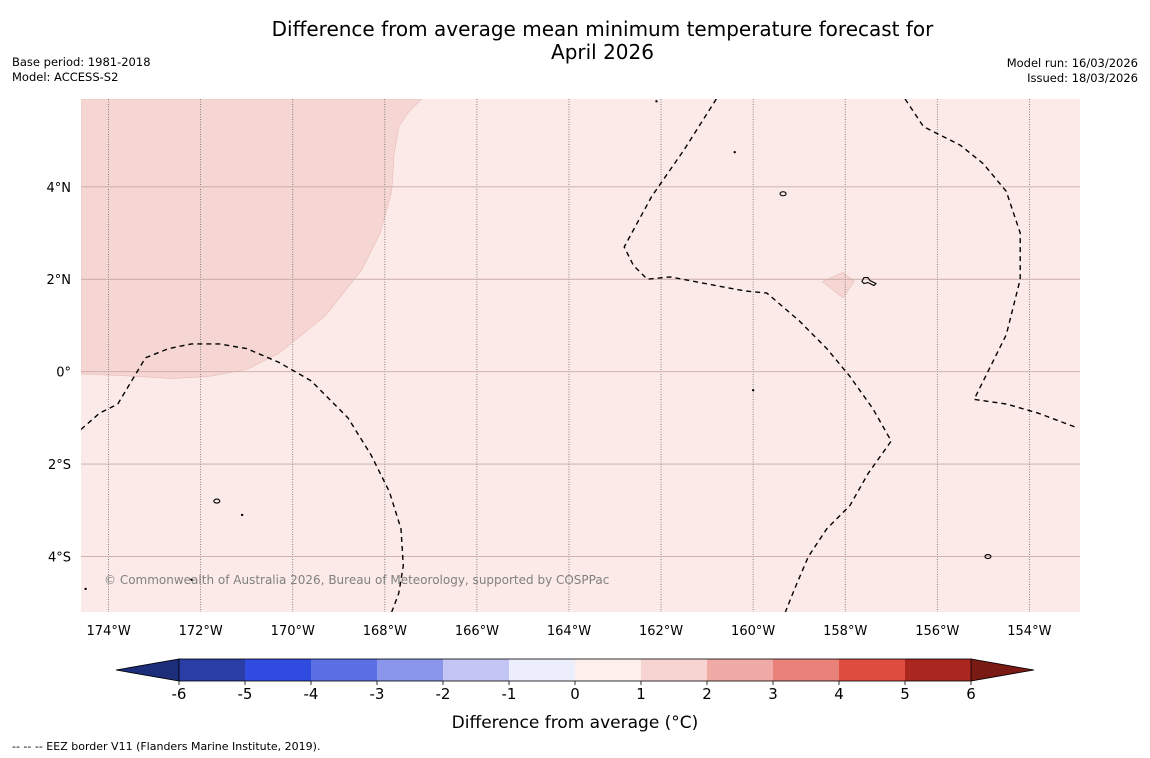 This screenshot has height=758, width=1150. Describe the element at coordinates (1082, 78) in the screenshot. I see `issued-label: Issued: 18/03/2026` at that location.